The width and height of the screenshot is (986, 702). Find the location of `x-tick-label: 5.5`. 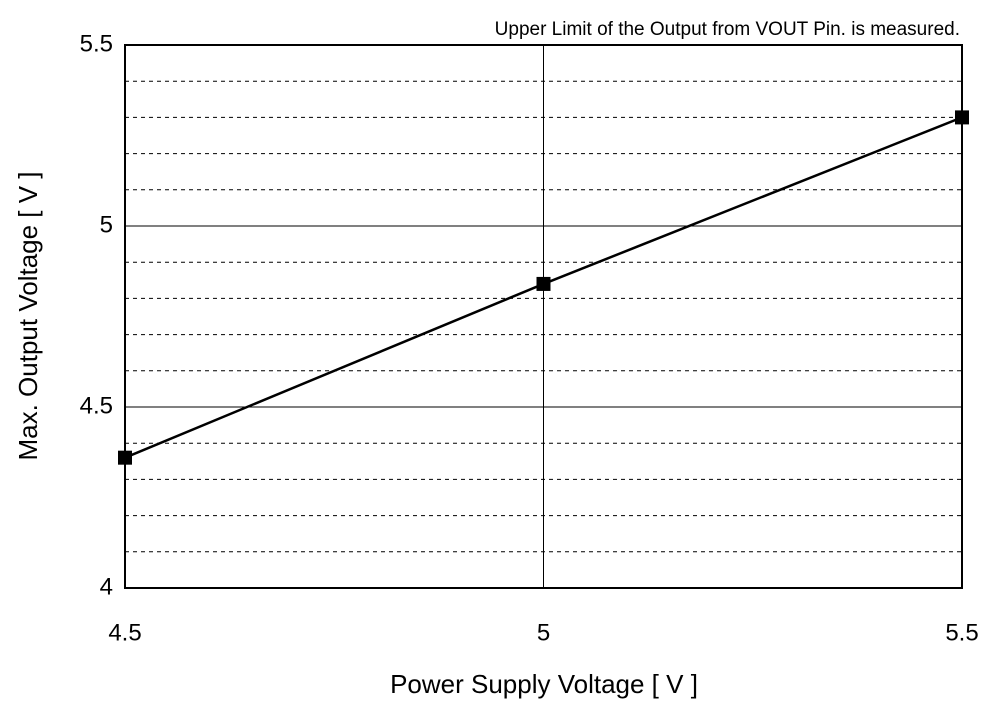

x-tick-label: 5.5 is located at coordinates (961, 632).